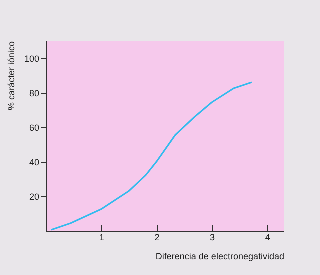 The image size is (320, 275). Describe the element at coordinates (34, 93) in the screenshot. I see `y-tick-label: 80` at that location.